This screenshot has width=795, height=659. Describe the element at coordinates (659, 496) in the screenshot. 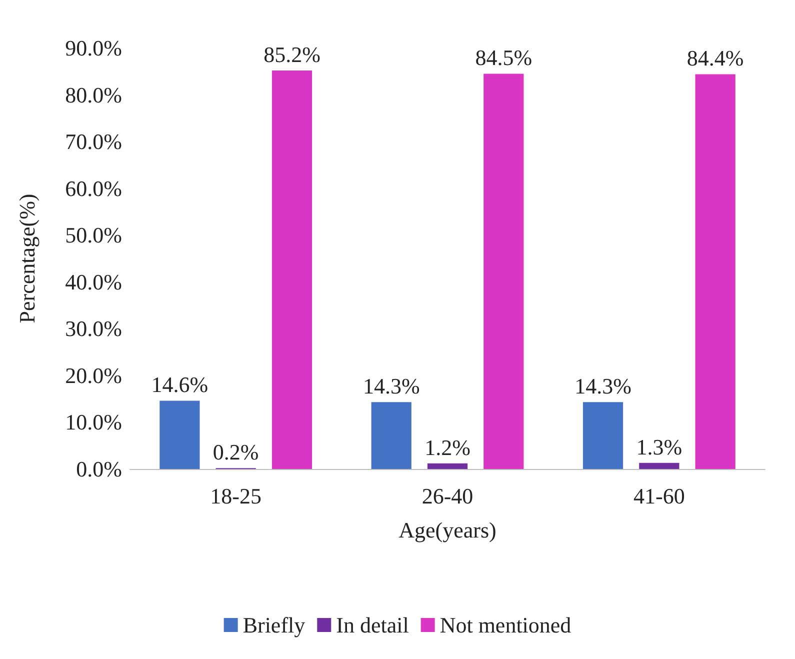

I see `x-tick-label: 41-60` at that location.